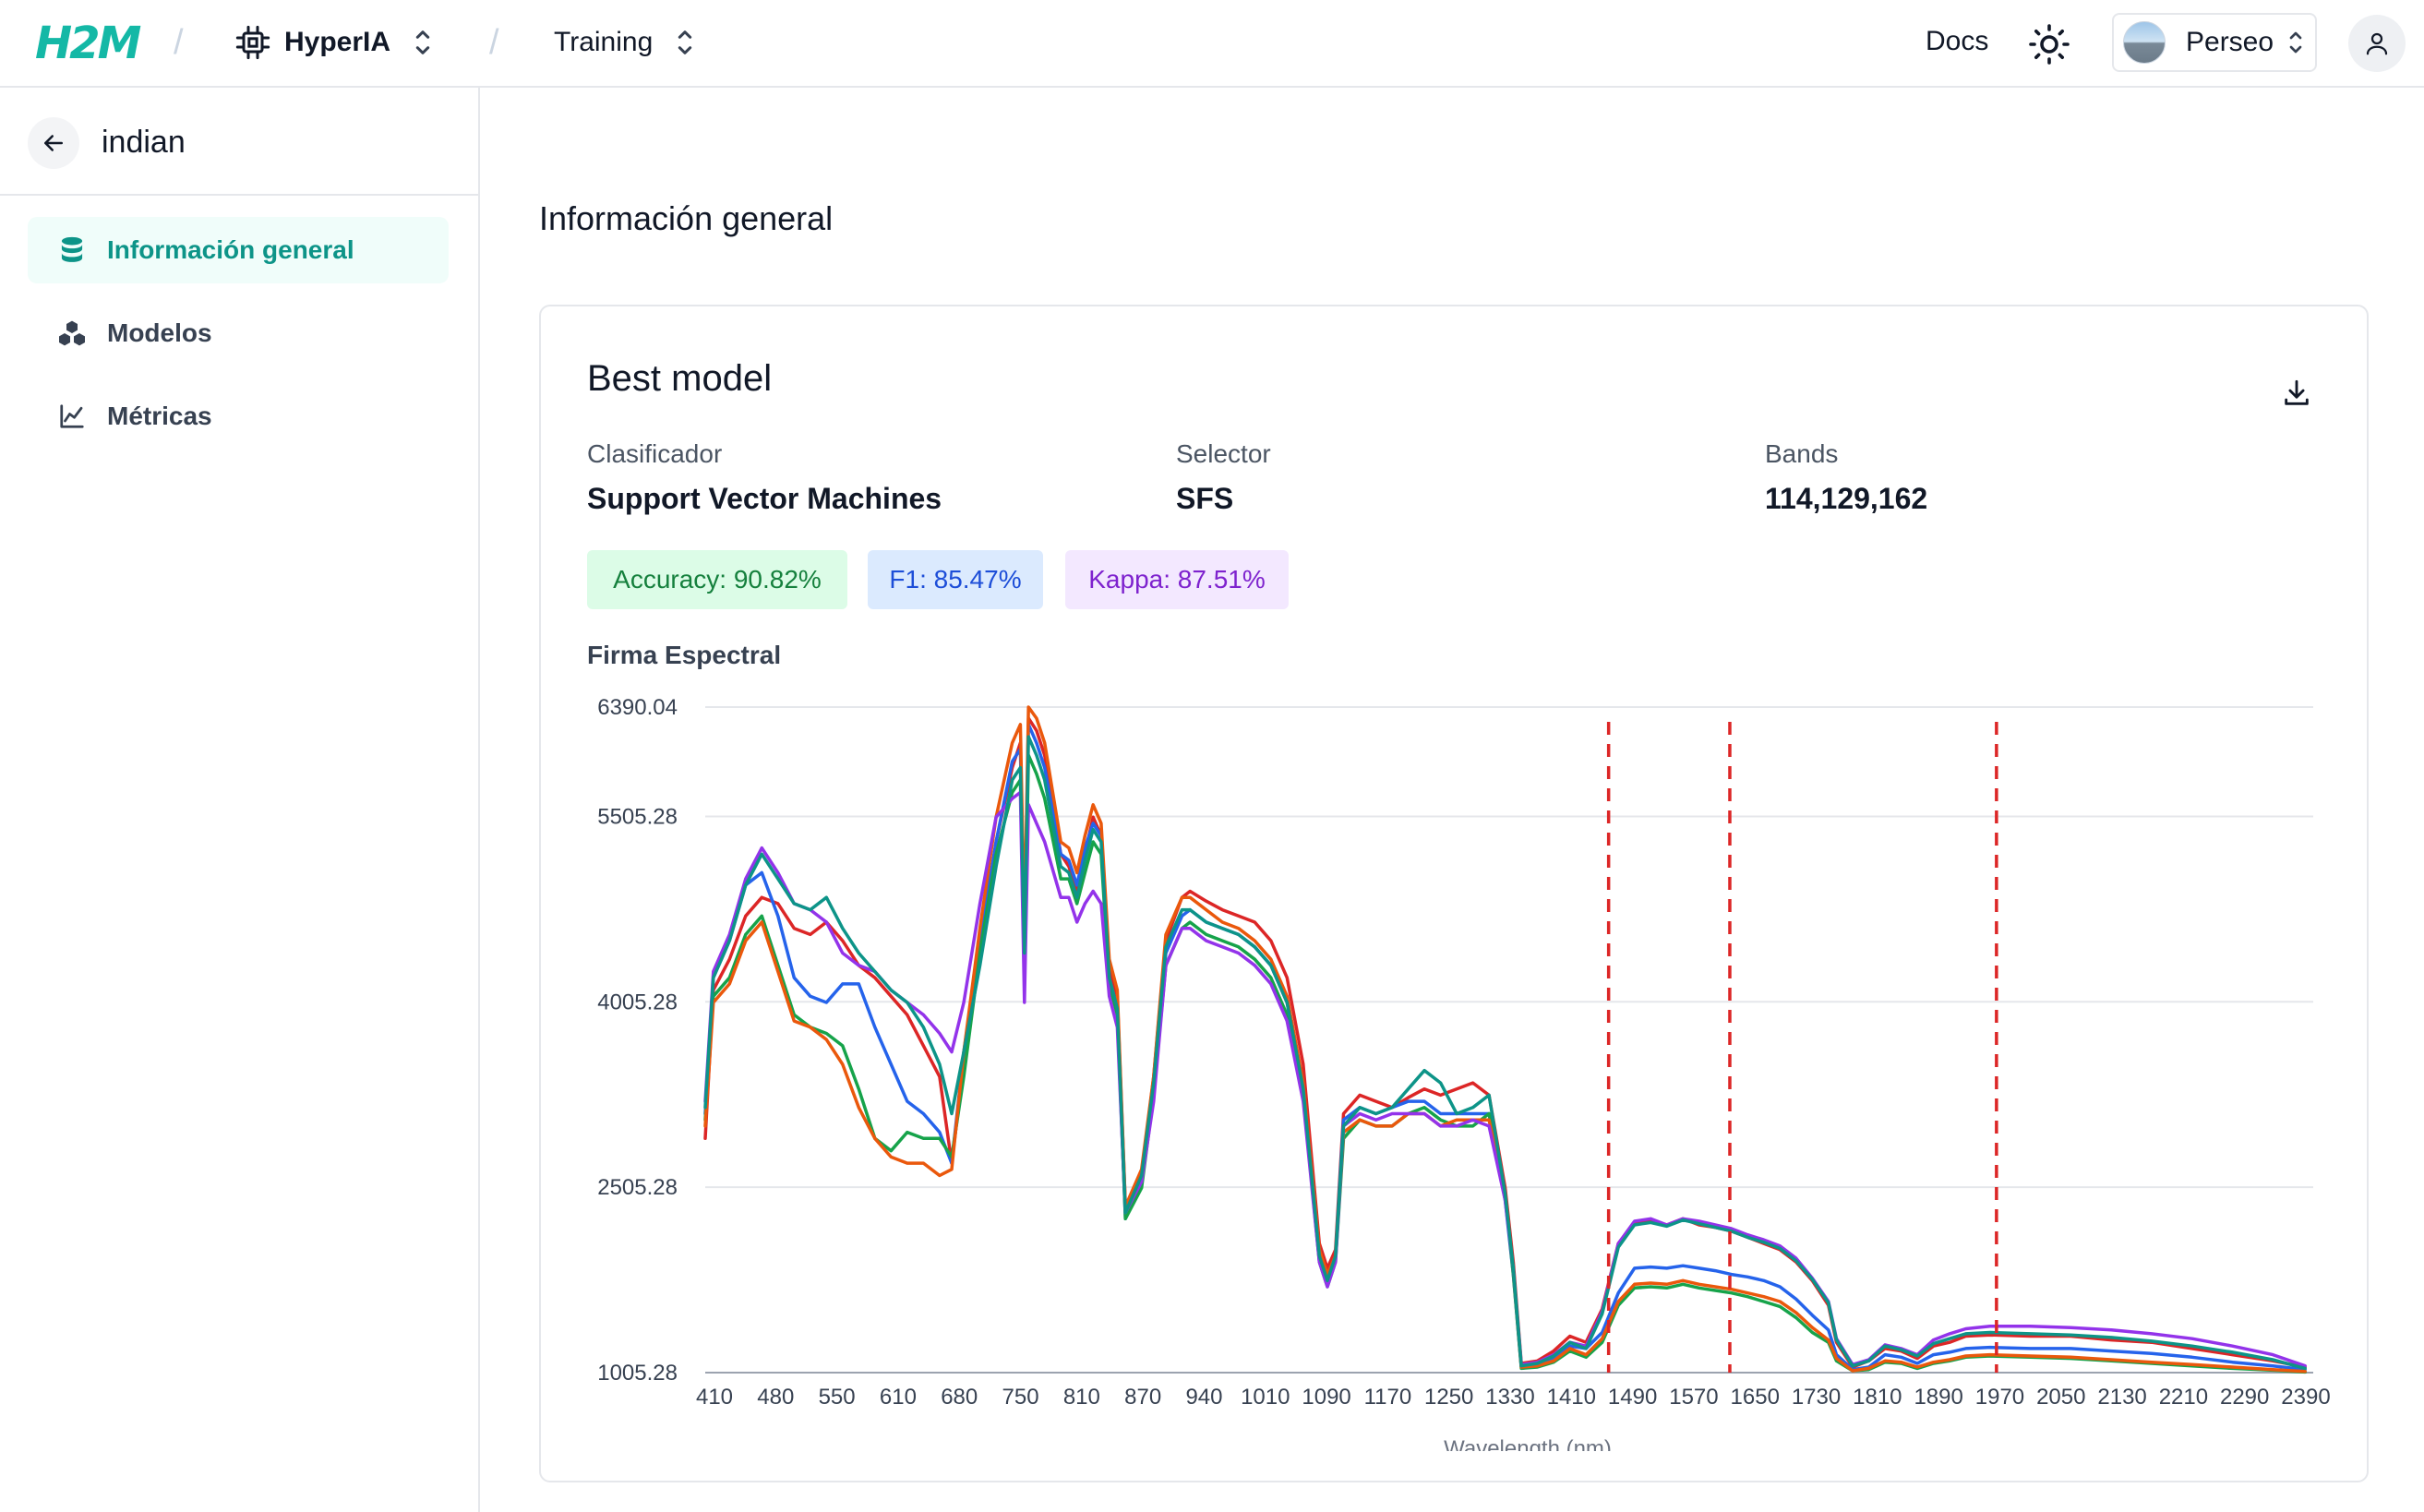  What do you see at coordinates (717, 579) in the screenshot?
I see `accuracy-badge: Accuracy: 90.82%` at bounding box center [717, 579].